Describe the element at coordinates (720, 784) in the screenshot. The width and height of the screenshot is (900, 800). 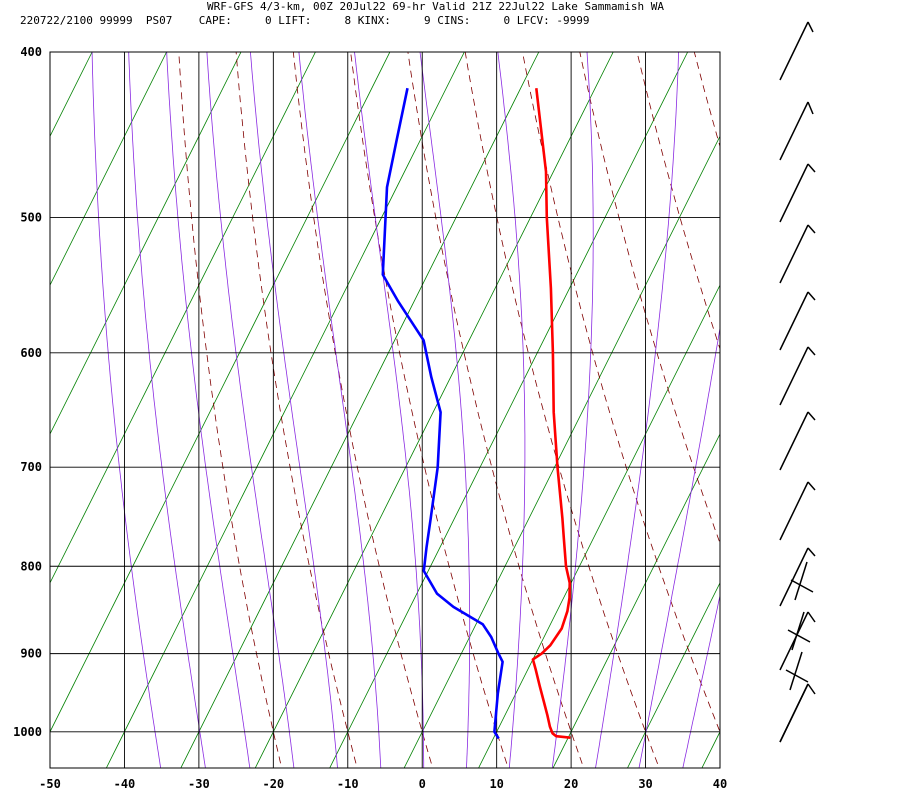
I see `temperature-tick-label: 40` at that location.